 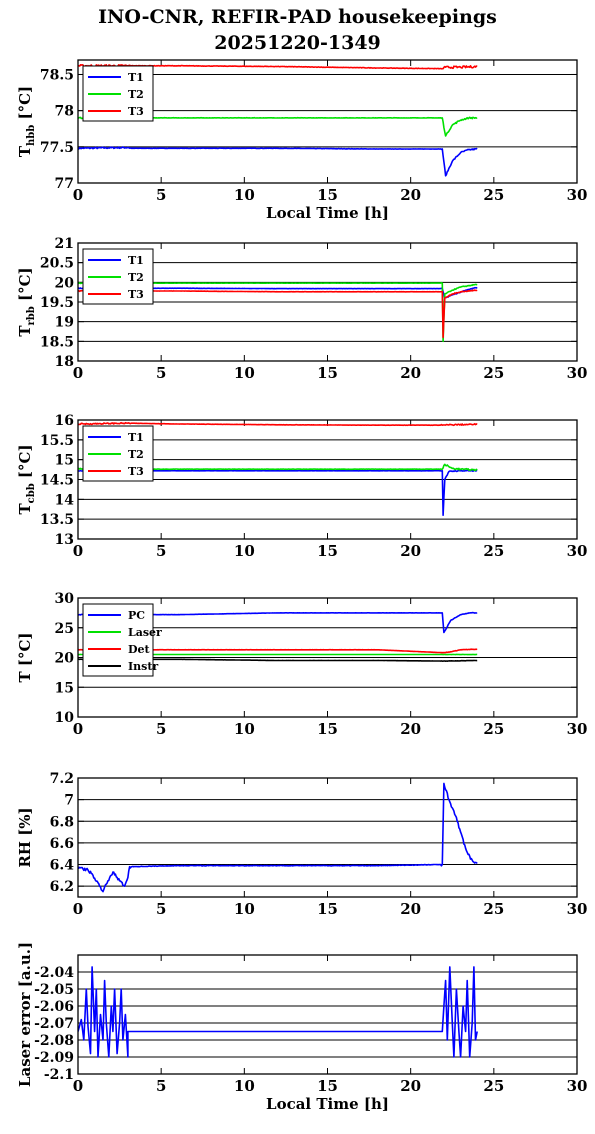 I want to click on y-tick-label: 6.8, so click(x=62, y=822).